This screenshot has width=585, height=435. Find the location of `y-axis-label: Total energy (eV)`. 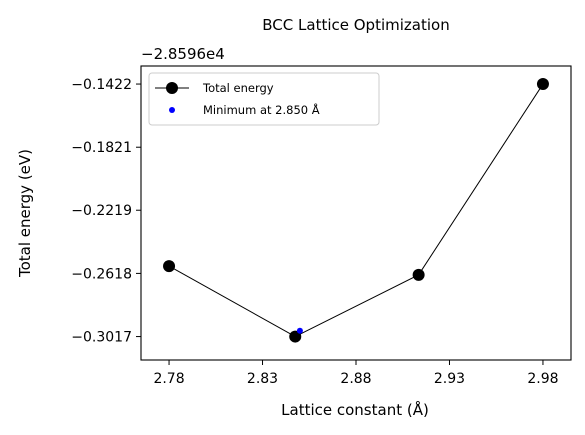

y-axis-label: Total energy (eV) is located at coordinates (25, 213).